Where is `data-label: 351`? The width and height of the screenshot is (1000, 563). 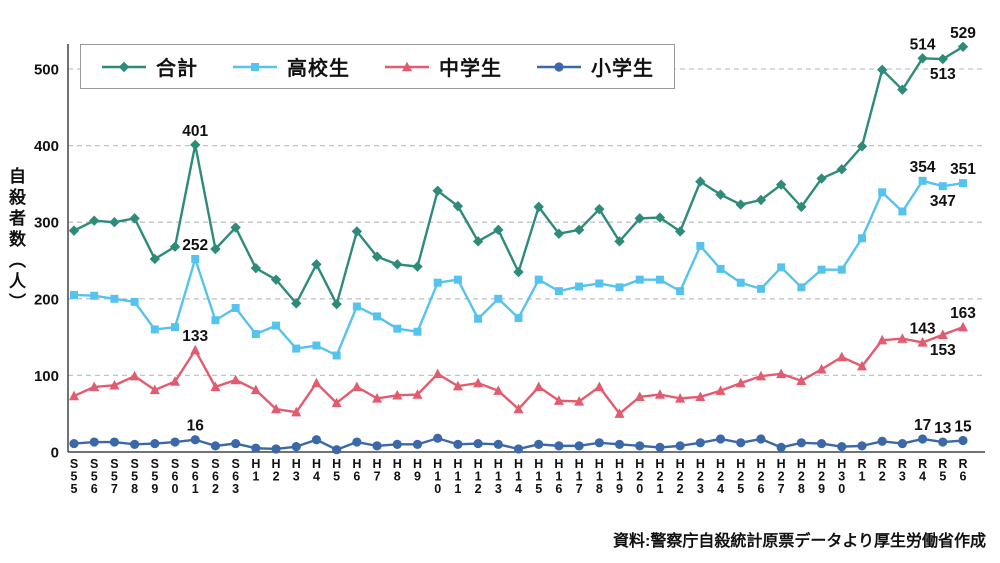 data-label: 351 is located at coordinates (963, 169).